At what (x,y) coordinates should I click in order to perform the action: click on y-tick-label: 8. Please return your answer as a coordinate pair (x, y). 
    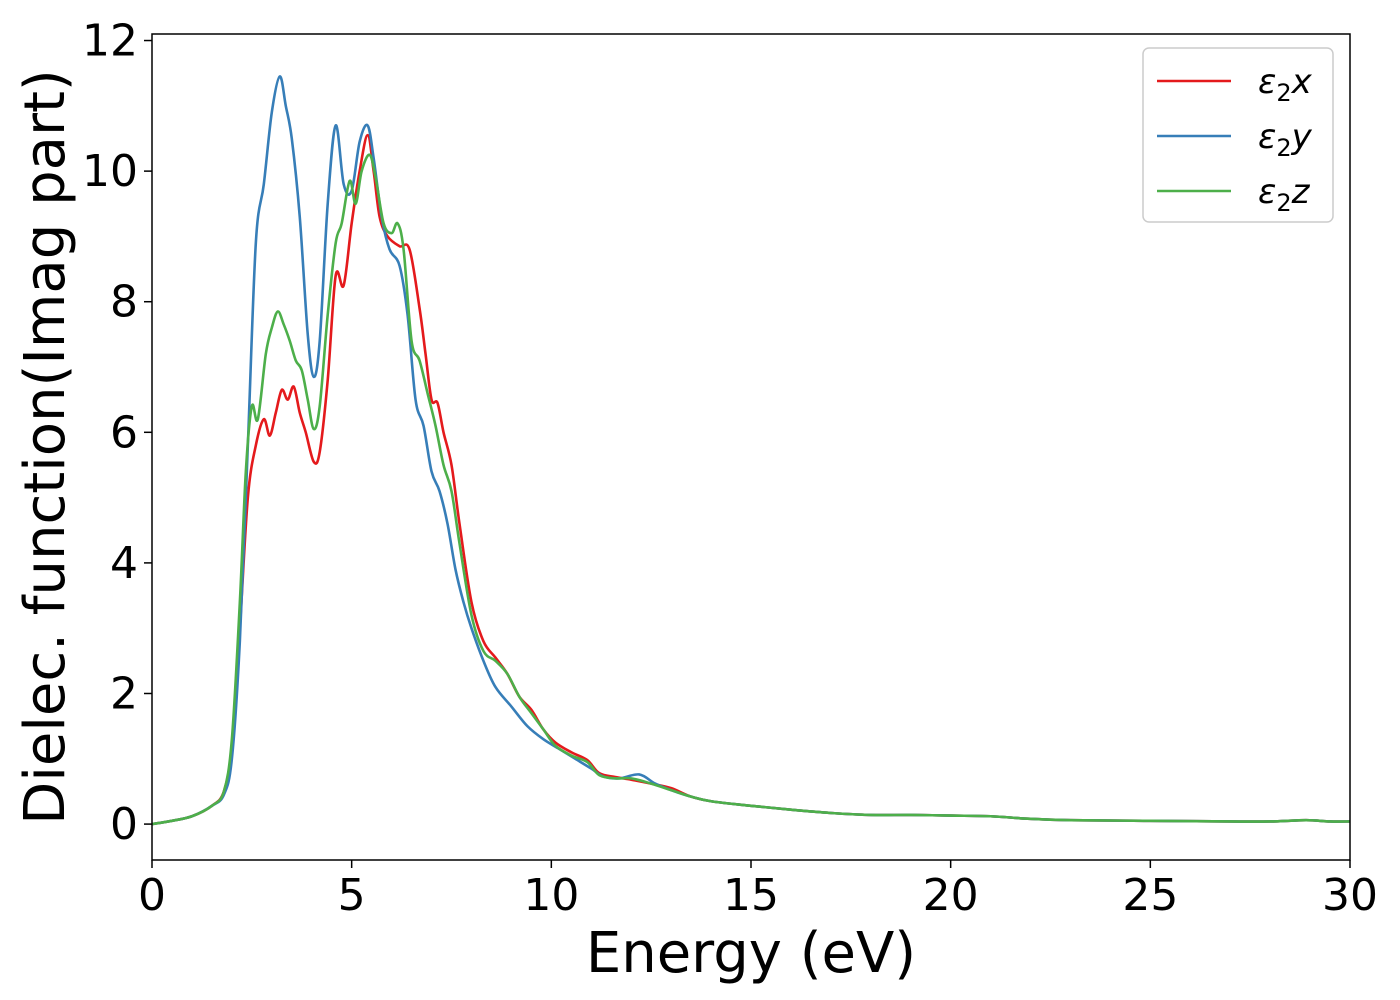
    Looking at the image, I should click on (124, 302).